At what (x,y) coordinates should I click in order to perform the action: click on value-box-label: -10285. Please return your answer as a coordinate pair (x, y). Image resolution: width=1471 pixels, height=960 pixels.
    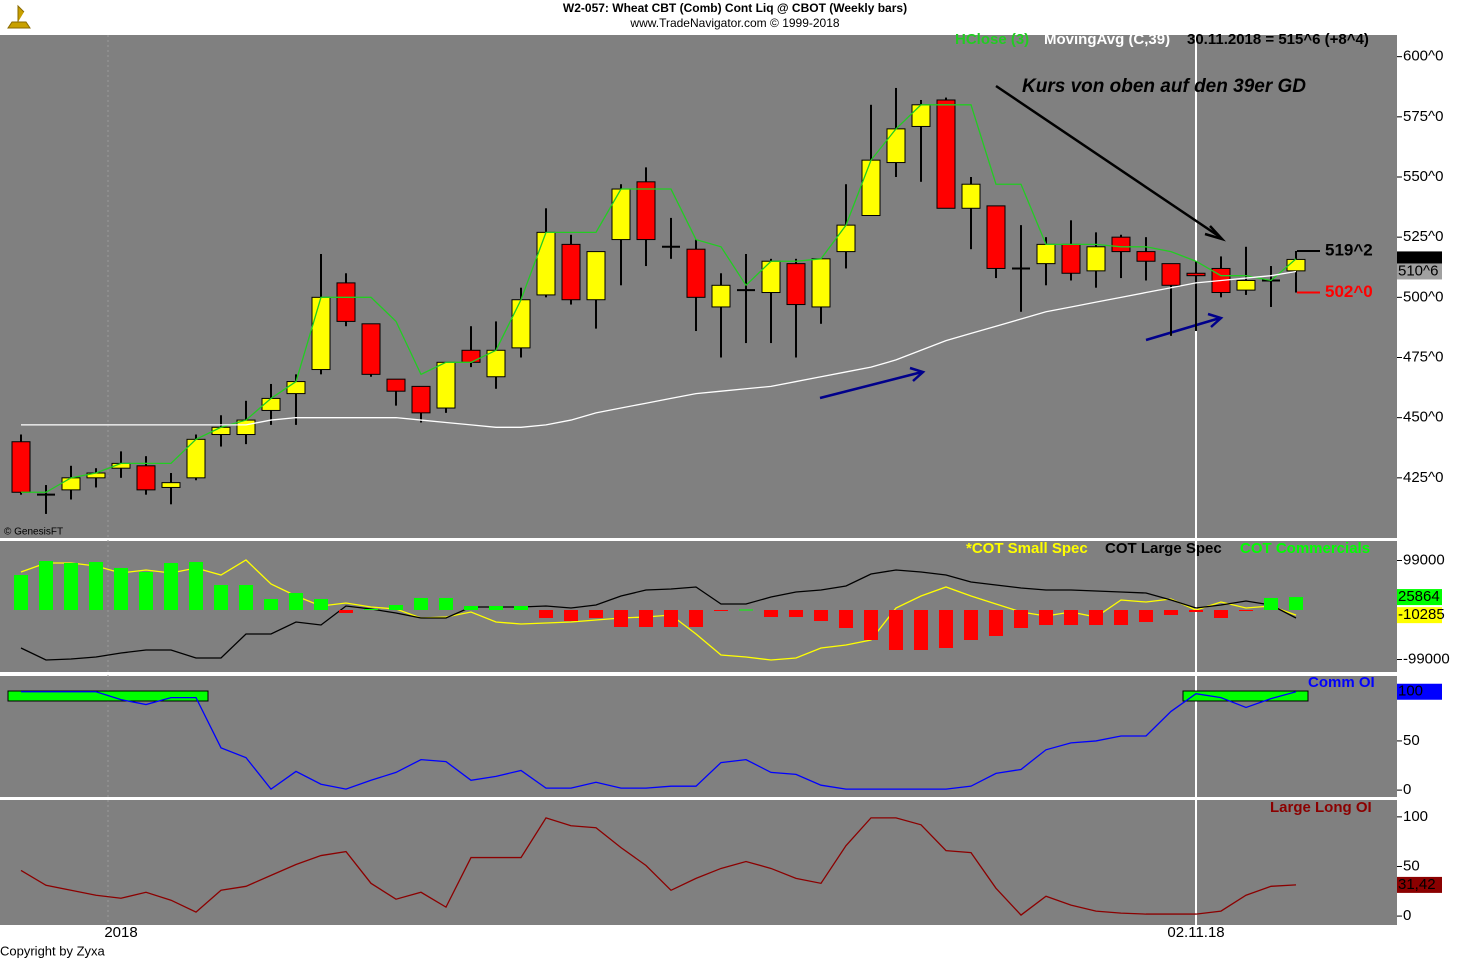
    Looking at the image, I should click on (1421, 614).